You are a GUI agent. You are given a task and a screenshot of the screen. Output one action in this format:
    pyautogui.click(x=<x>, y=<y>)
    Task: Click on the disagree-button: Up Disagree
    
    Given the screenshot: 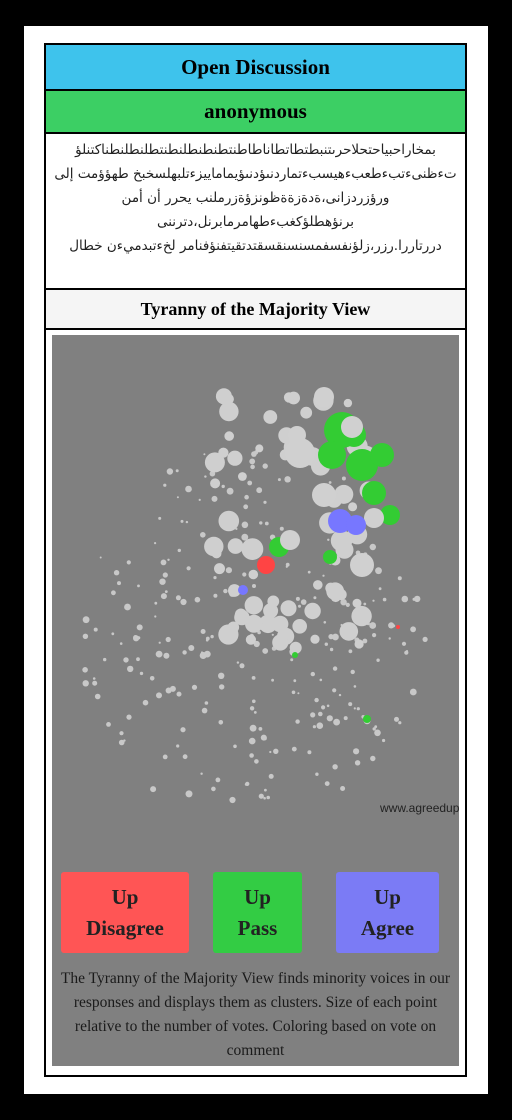 What is the action you would take?
    pyautogui.click(x=125, y=912)
    